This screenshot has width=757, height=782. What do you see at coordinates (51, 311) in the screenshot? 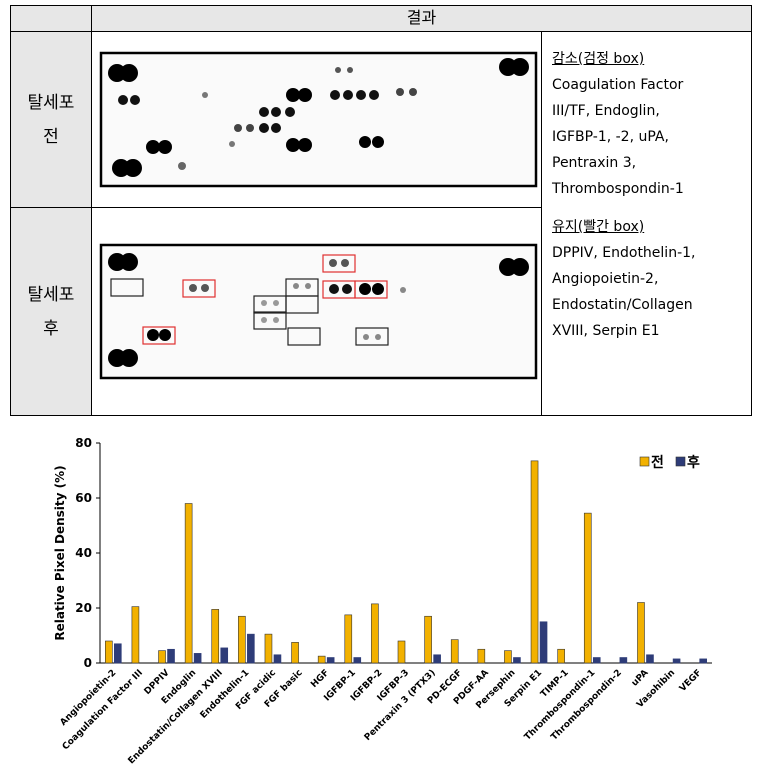
I see `row-label: 탈세포 후` at bounding box center [51, 311].